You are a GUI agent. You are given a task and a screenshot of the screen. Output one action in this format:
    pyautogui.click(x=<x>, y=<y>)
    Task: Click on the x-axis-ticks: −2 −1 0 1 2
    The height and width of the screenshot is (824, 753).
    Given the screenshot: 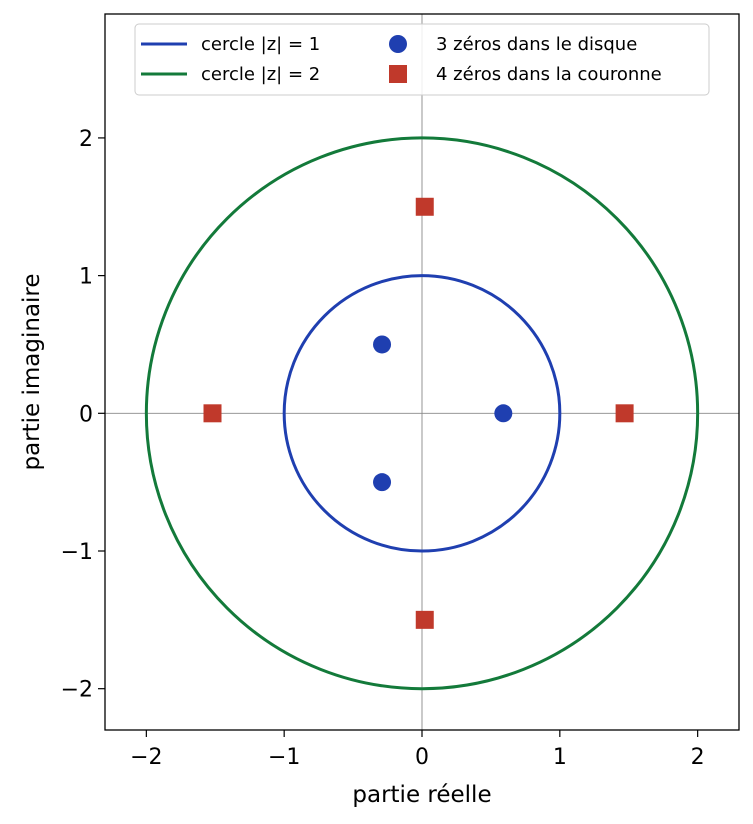 What is the action you would take?
    pyautogui.click(x=417, y=750)
    